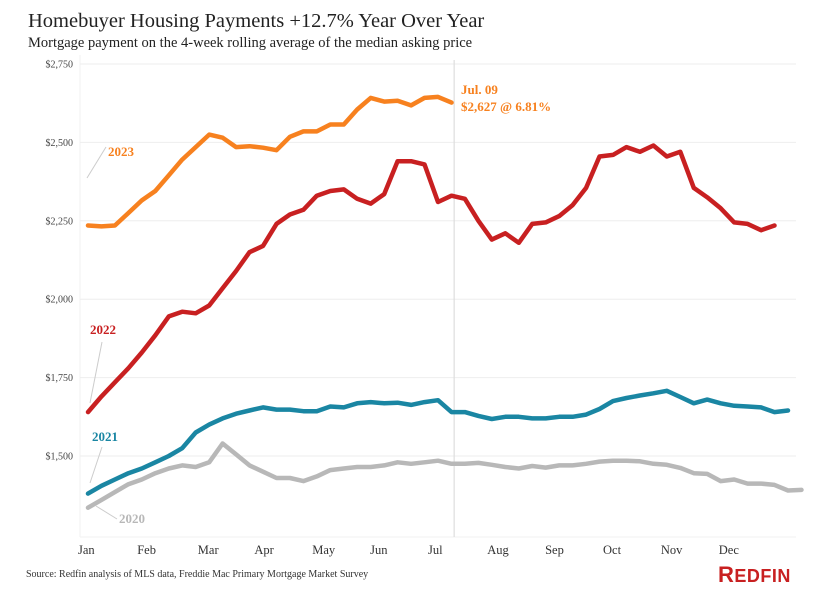 The height and width of the screenshot is (604, 826). Describe the element at coordinates (269, 161) in the screenshot. I see `series-line-2023` at that location.